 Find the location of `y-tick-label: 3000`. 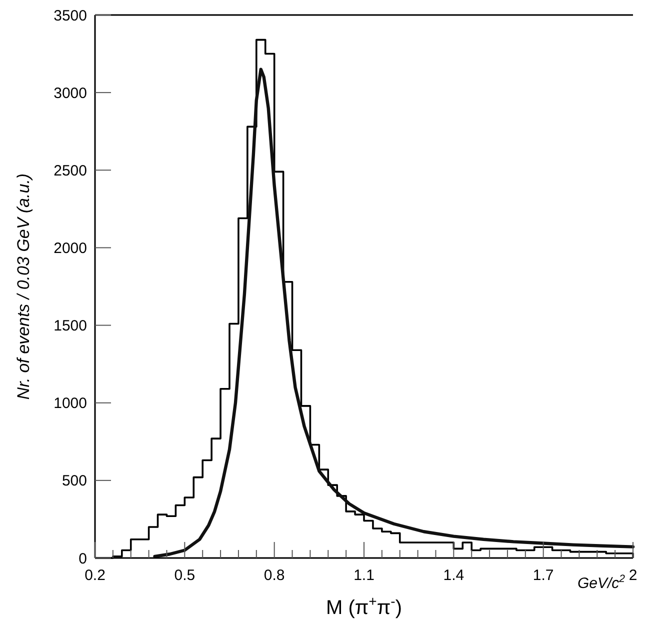

y-tick-label: 3000 is located at coordinates (70, 93).